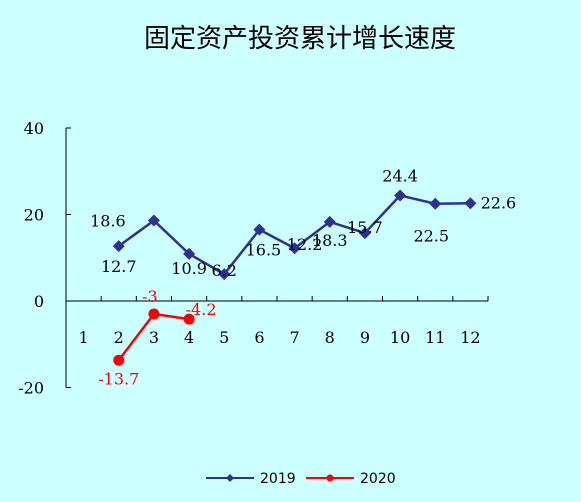  What do you see at coordinates (119, 266) in the screenshot?
I see `data-label: 12.7` at bounding box center [119, 266].